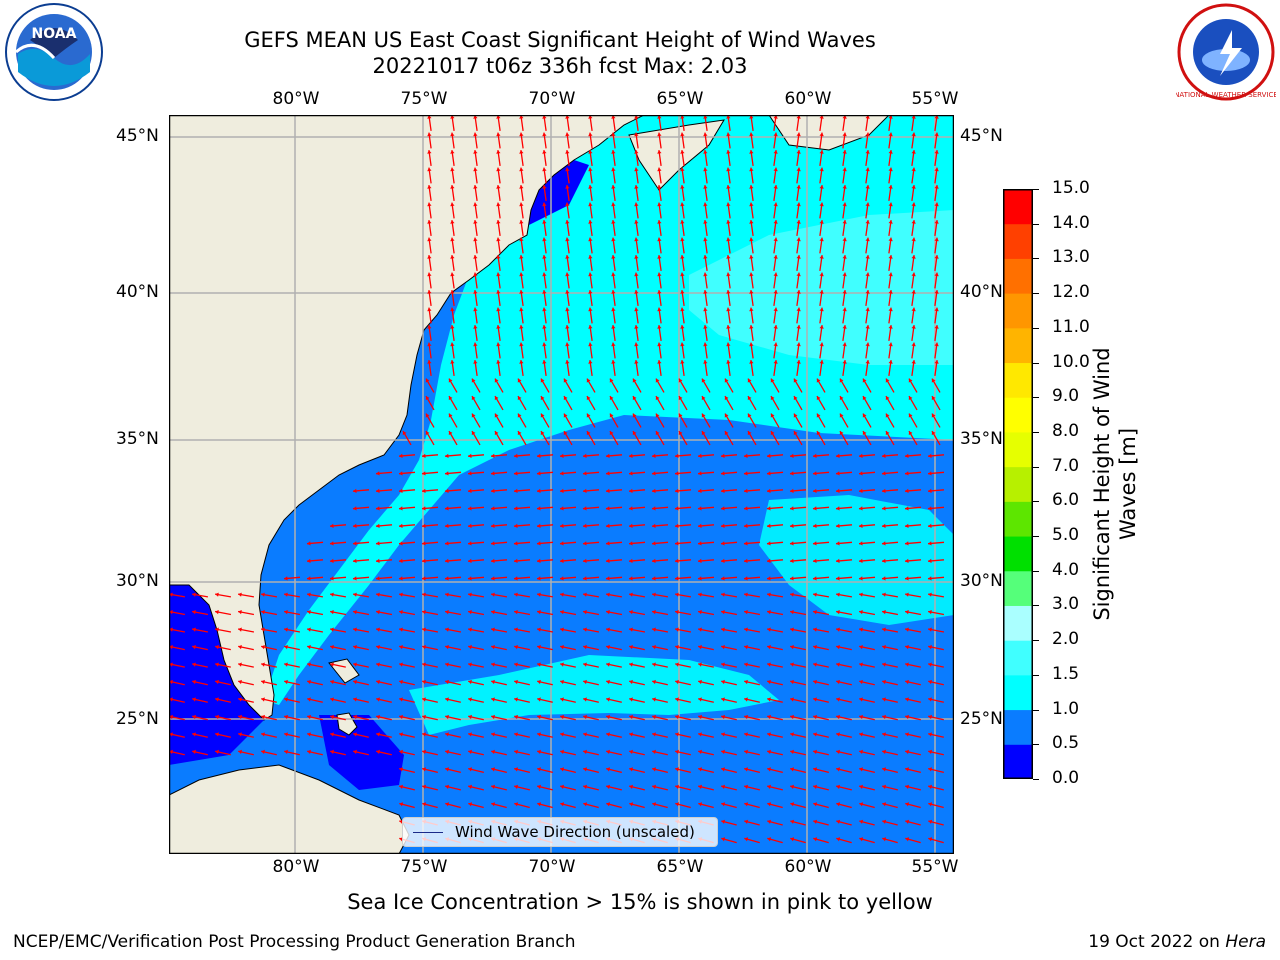 The image size is (1280, 960). What do you see at coordinates (1071, 222) in the screenshot?
I see `colorbar-tick-label: 14.0` at bounding box center [1071, 222].